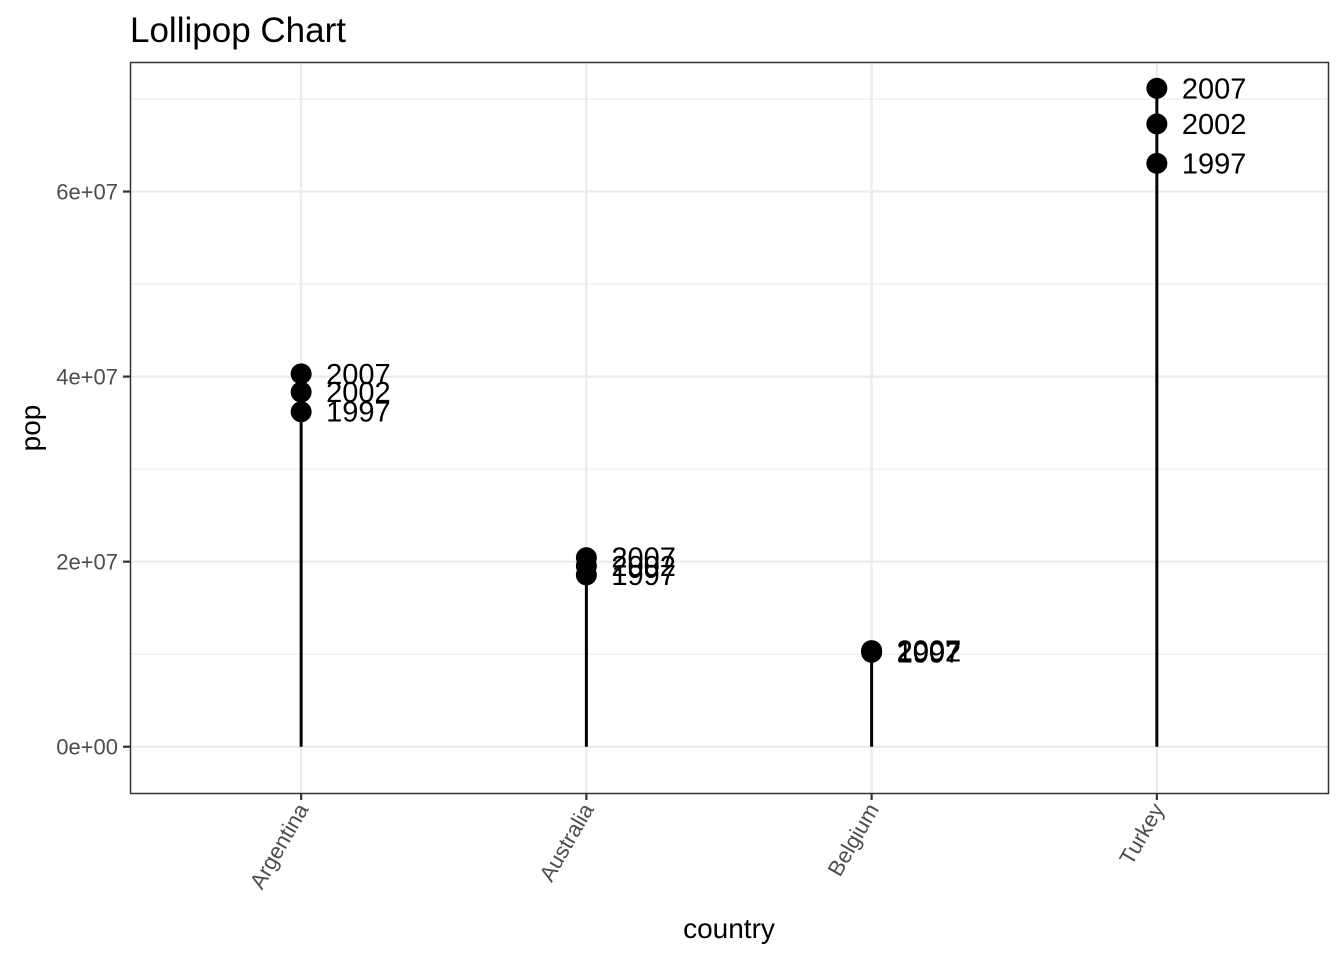 This screenshot has width=1344, height=960. I want to click on x-axis-title: country, so click(729, 928).